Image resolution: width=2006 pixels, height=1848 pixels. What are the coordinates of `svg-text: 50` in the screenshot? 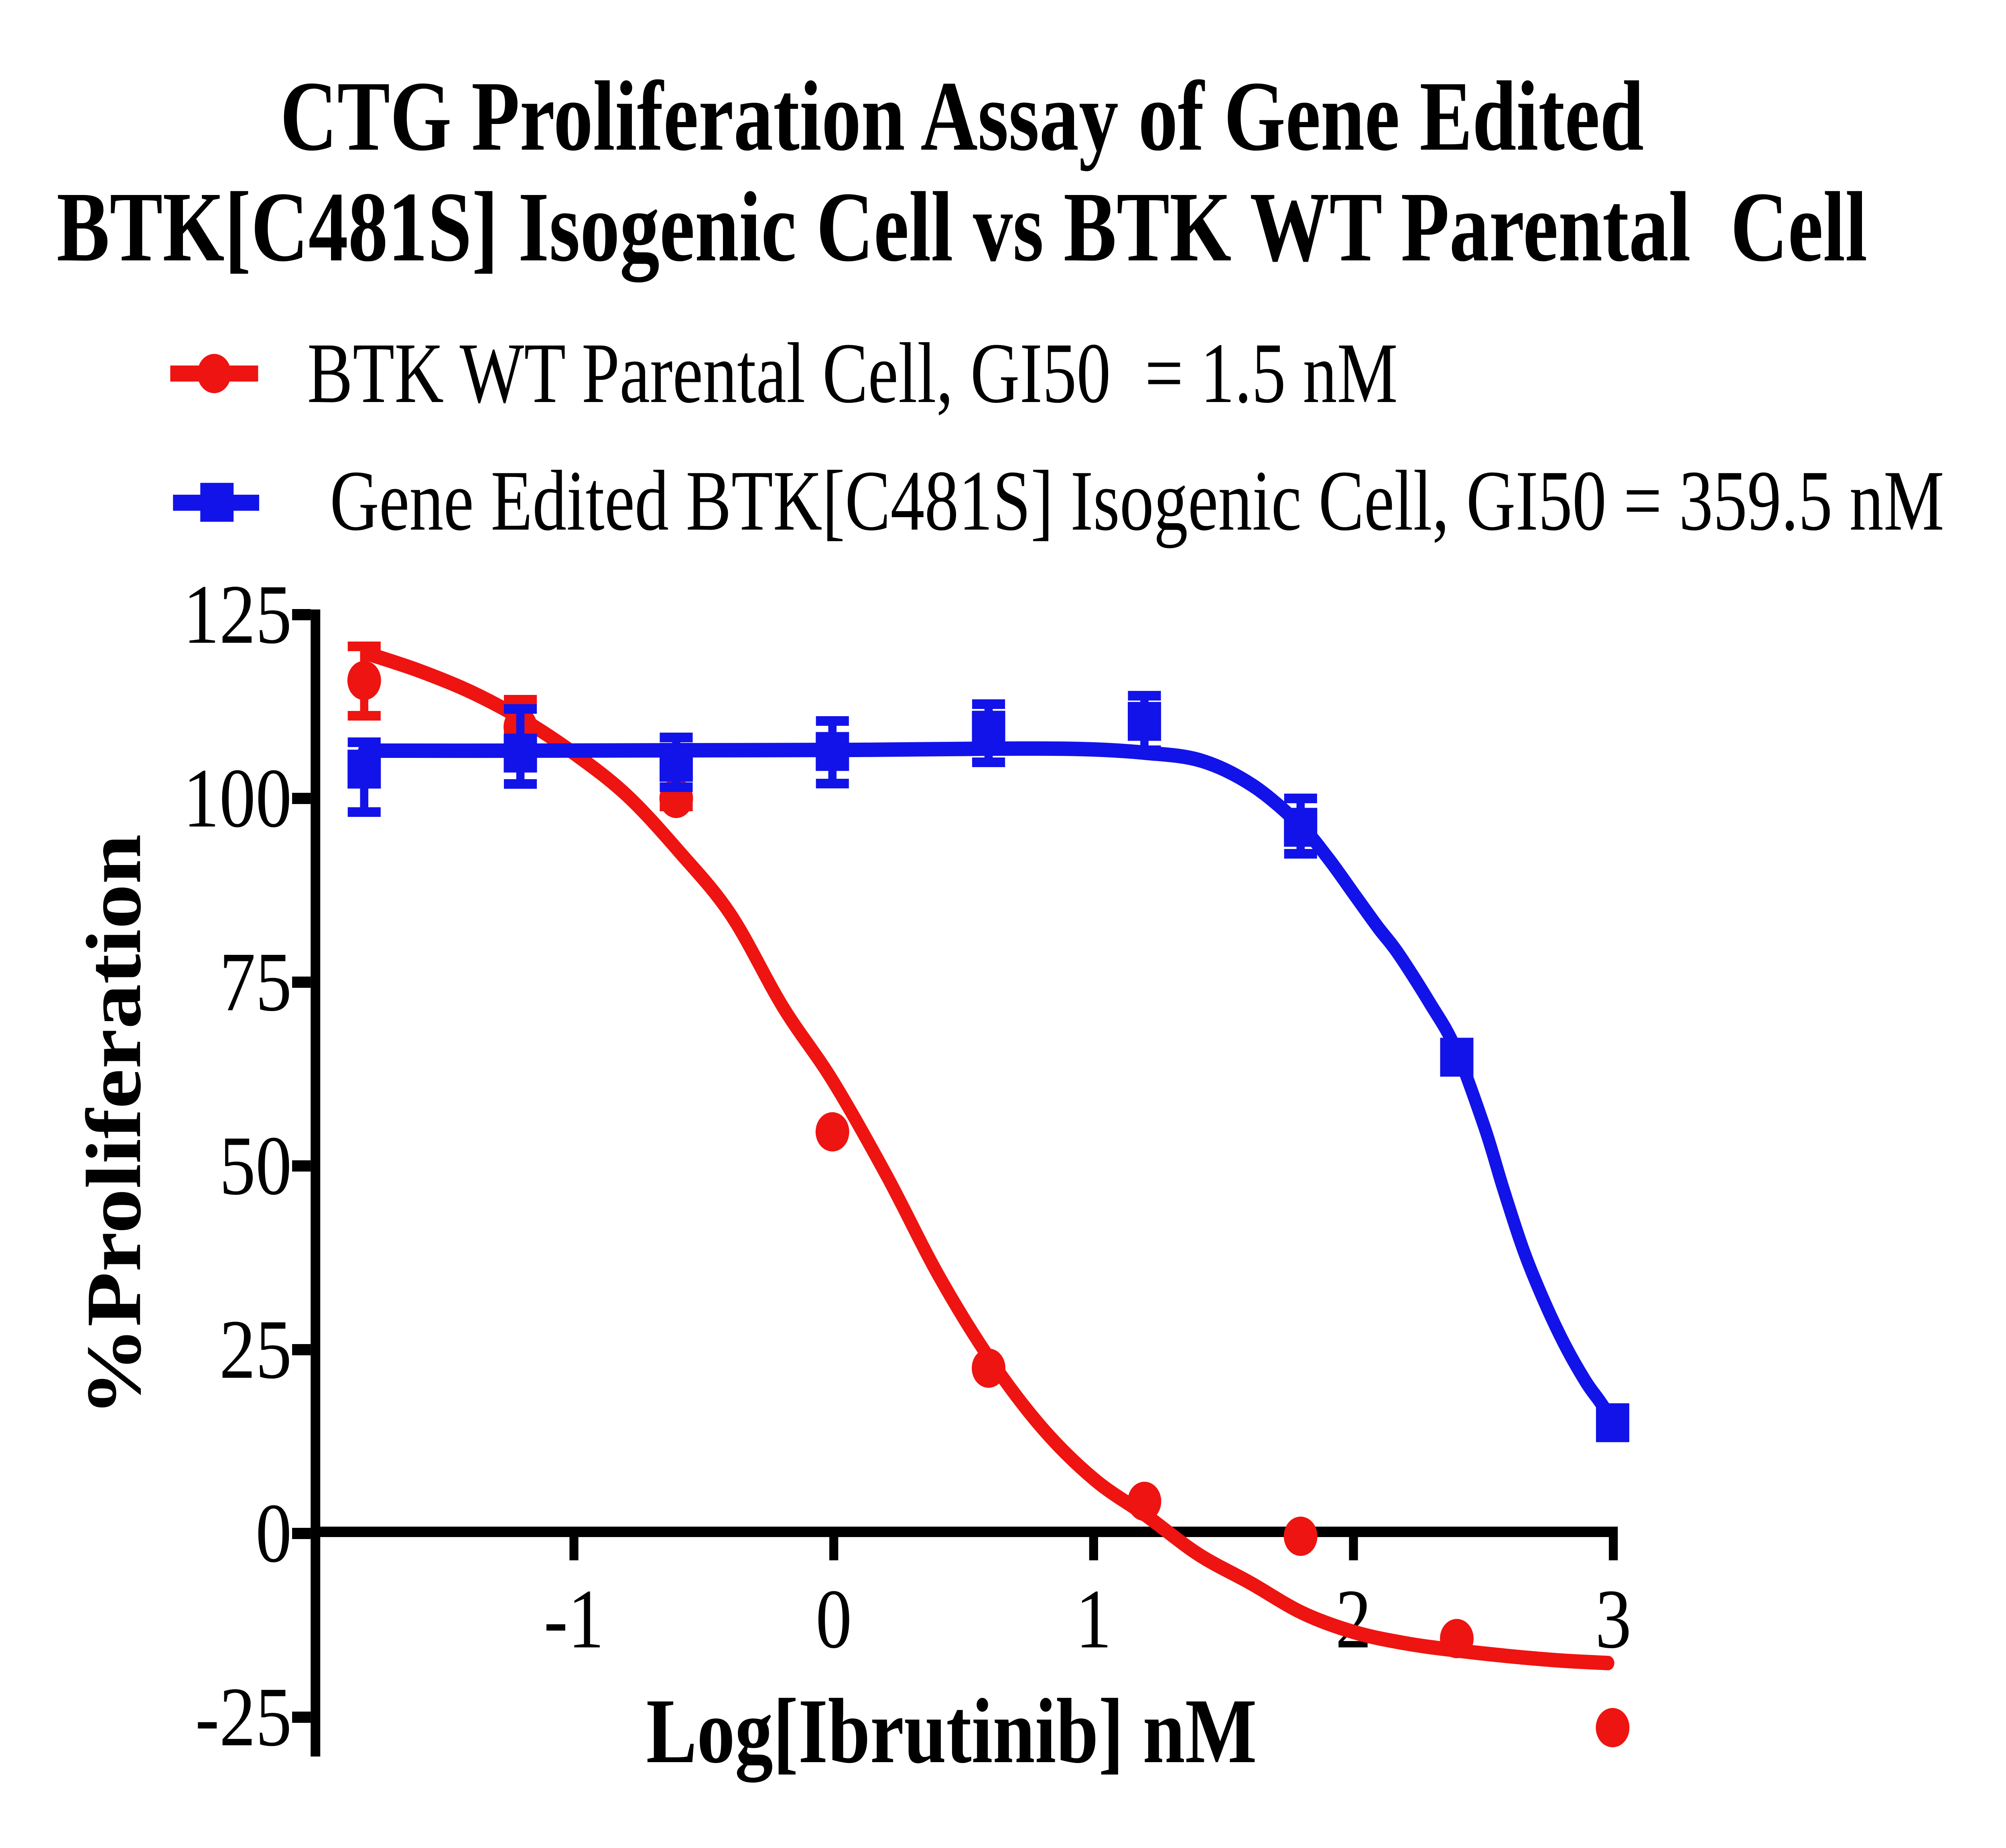 It's located at (256, 1165).